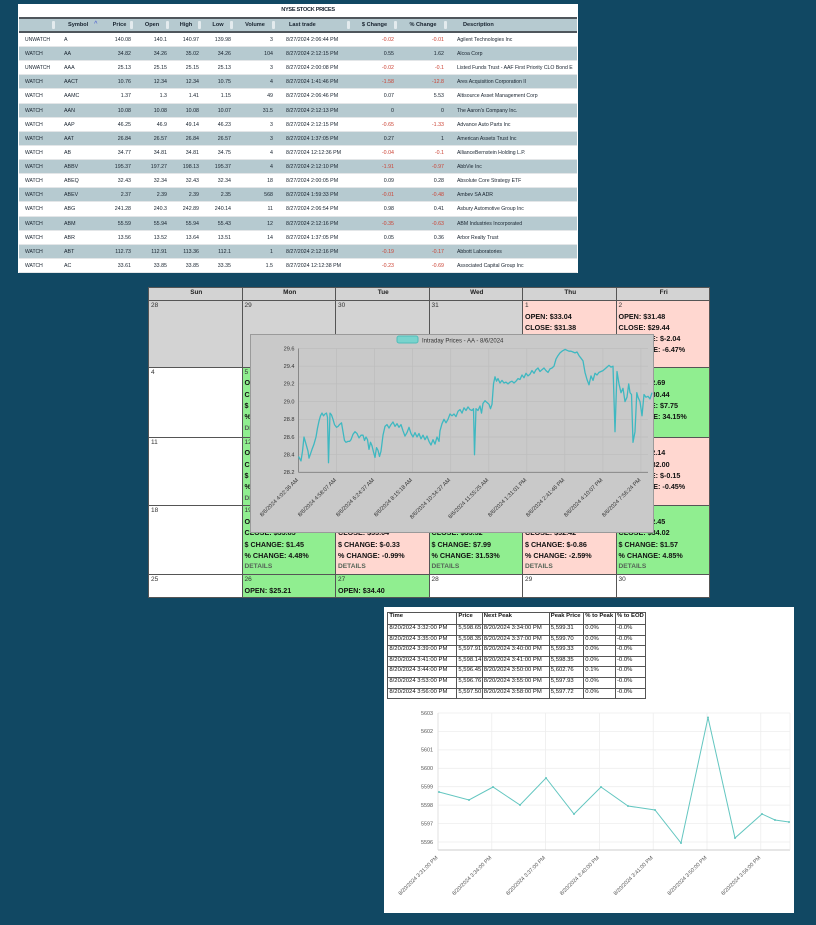 This screenshot has height=925, width=816. What do you see at coordinates (427, 714) in the screenshot?
I see `svg-text: 5603` at bounding box center [427, 714].